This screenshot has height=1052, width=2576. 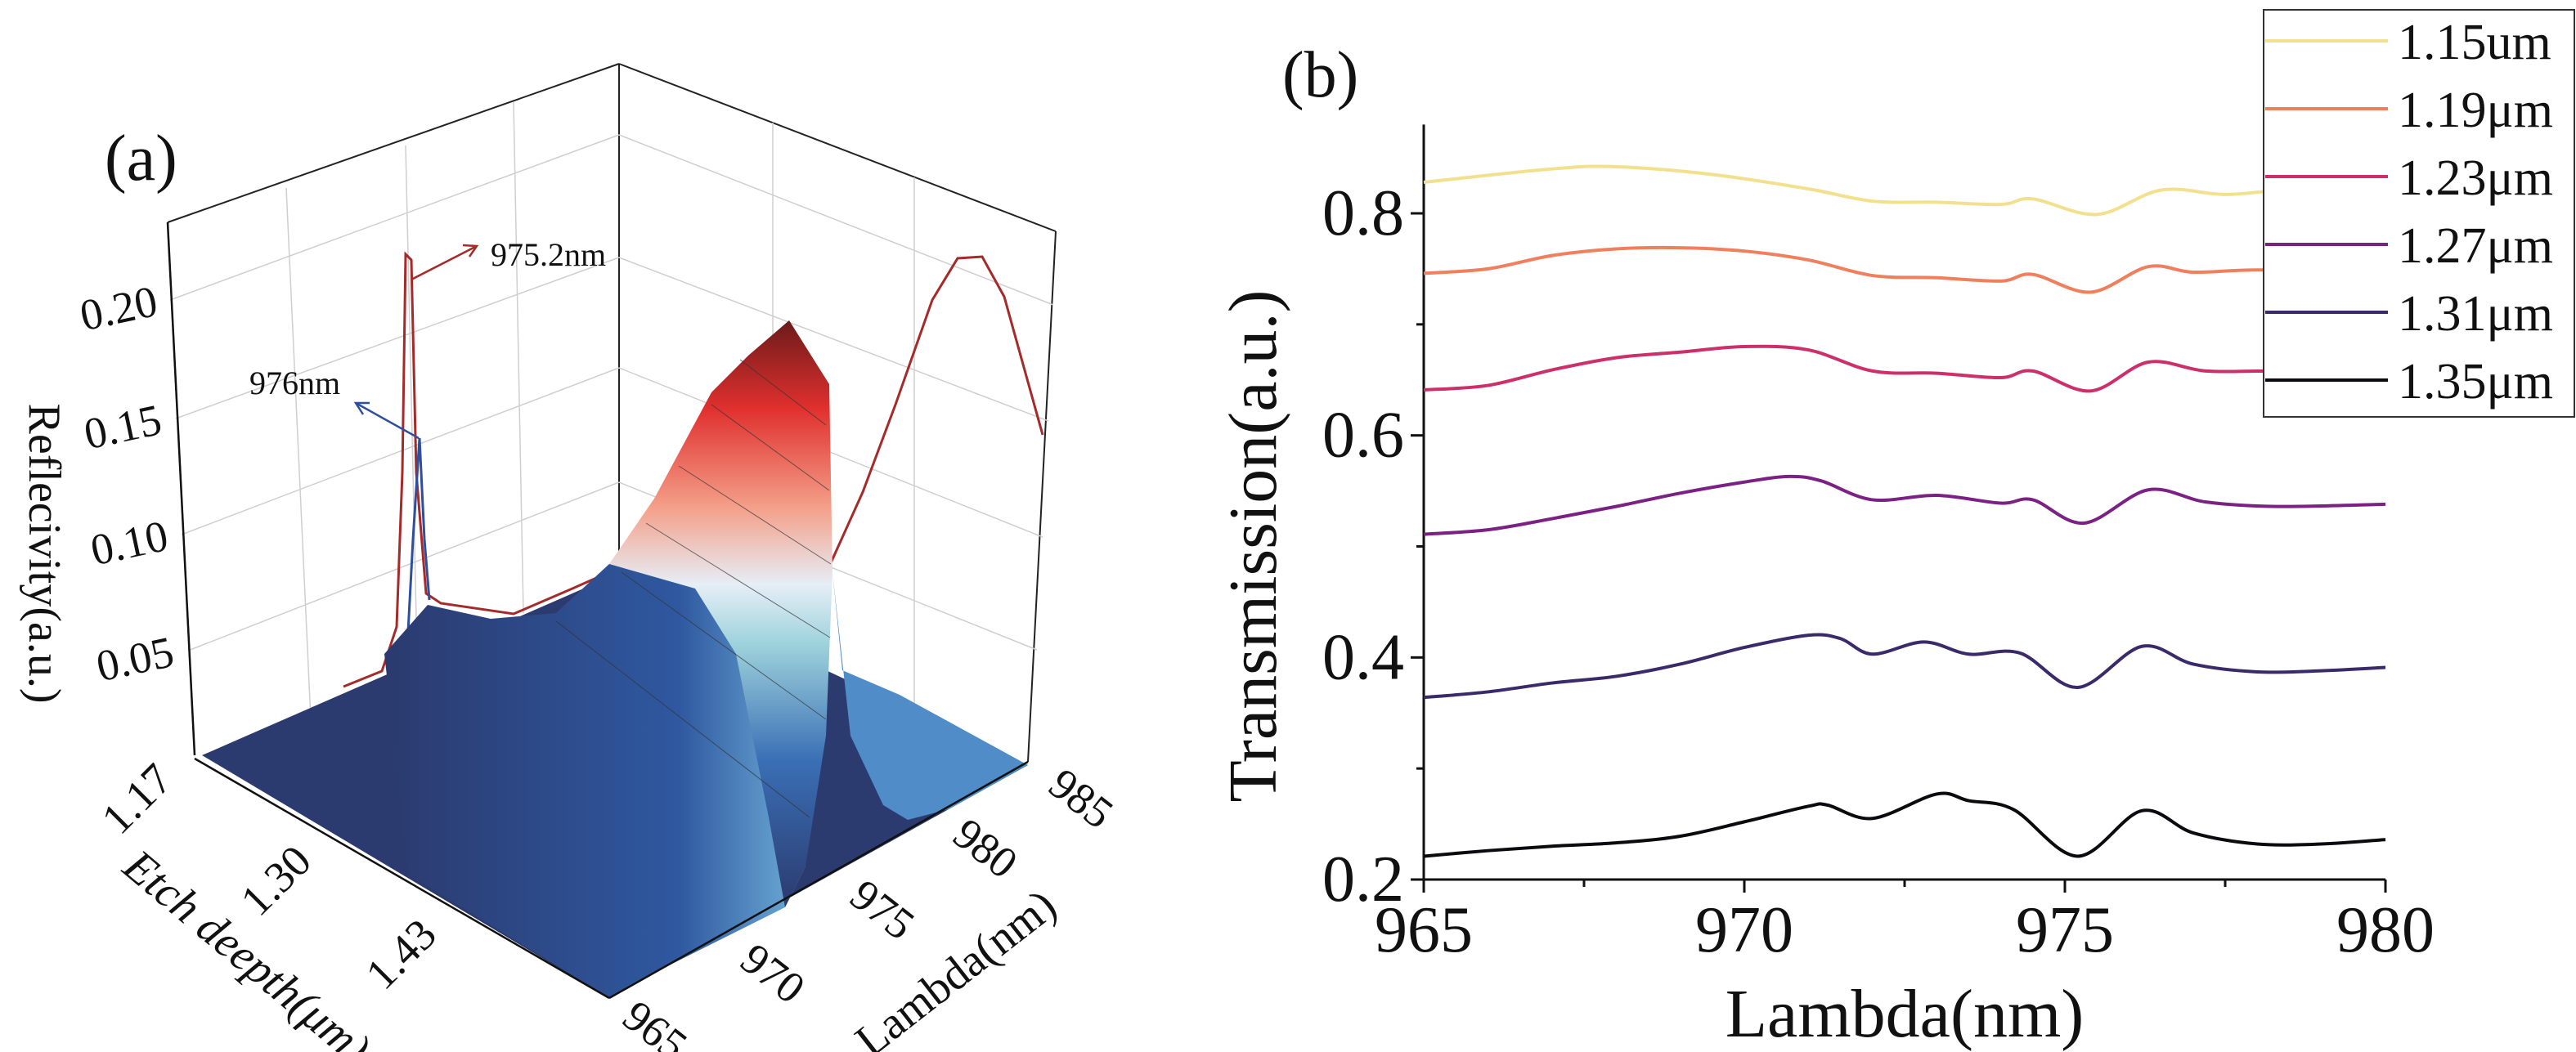 I want to click on y-tick-label: 0.2, so click(x=1363, y=880).